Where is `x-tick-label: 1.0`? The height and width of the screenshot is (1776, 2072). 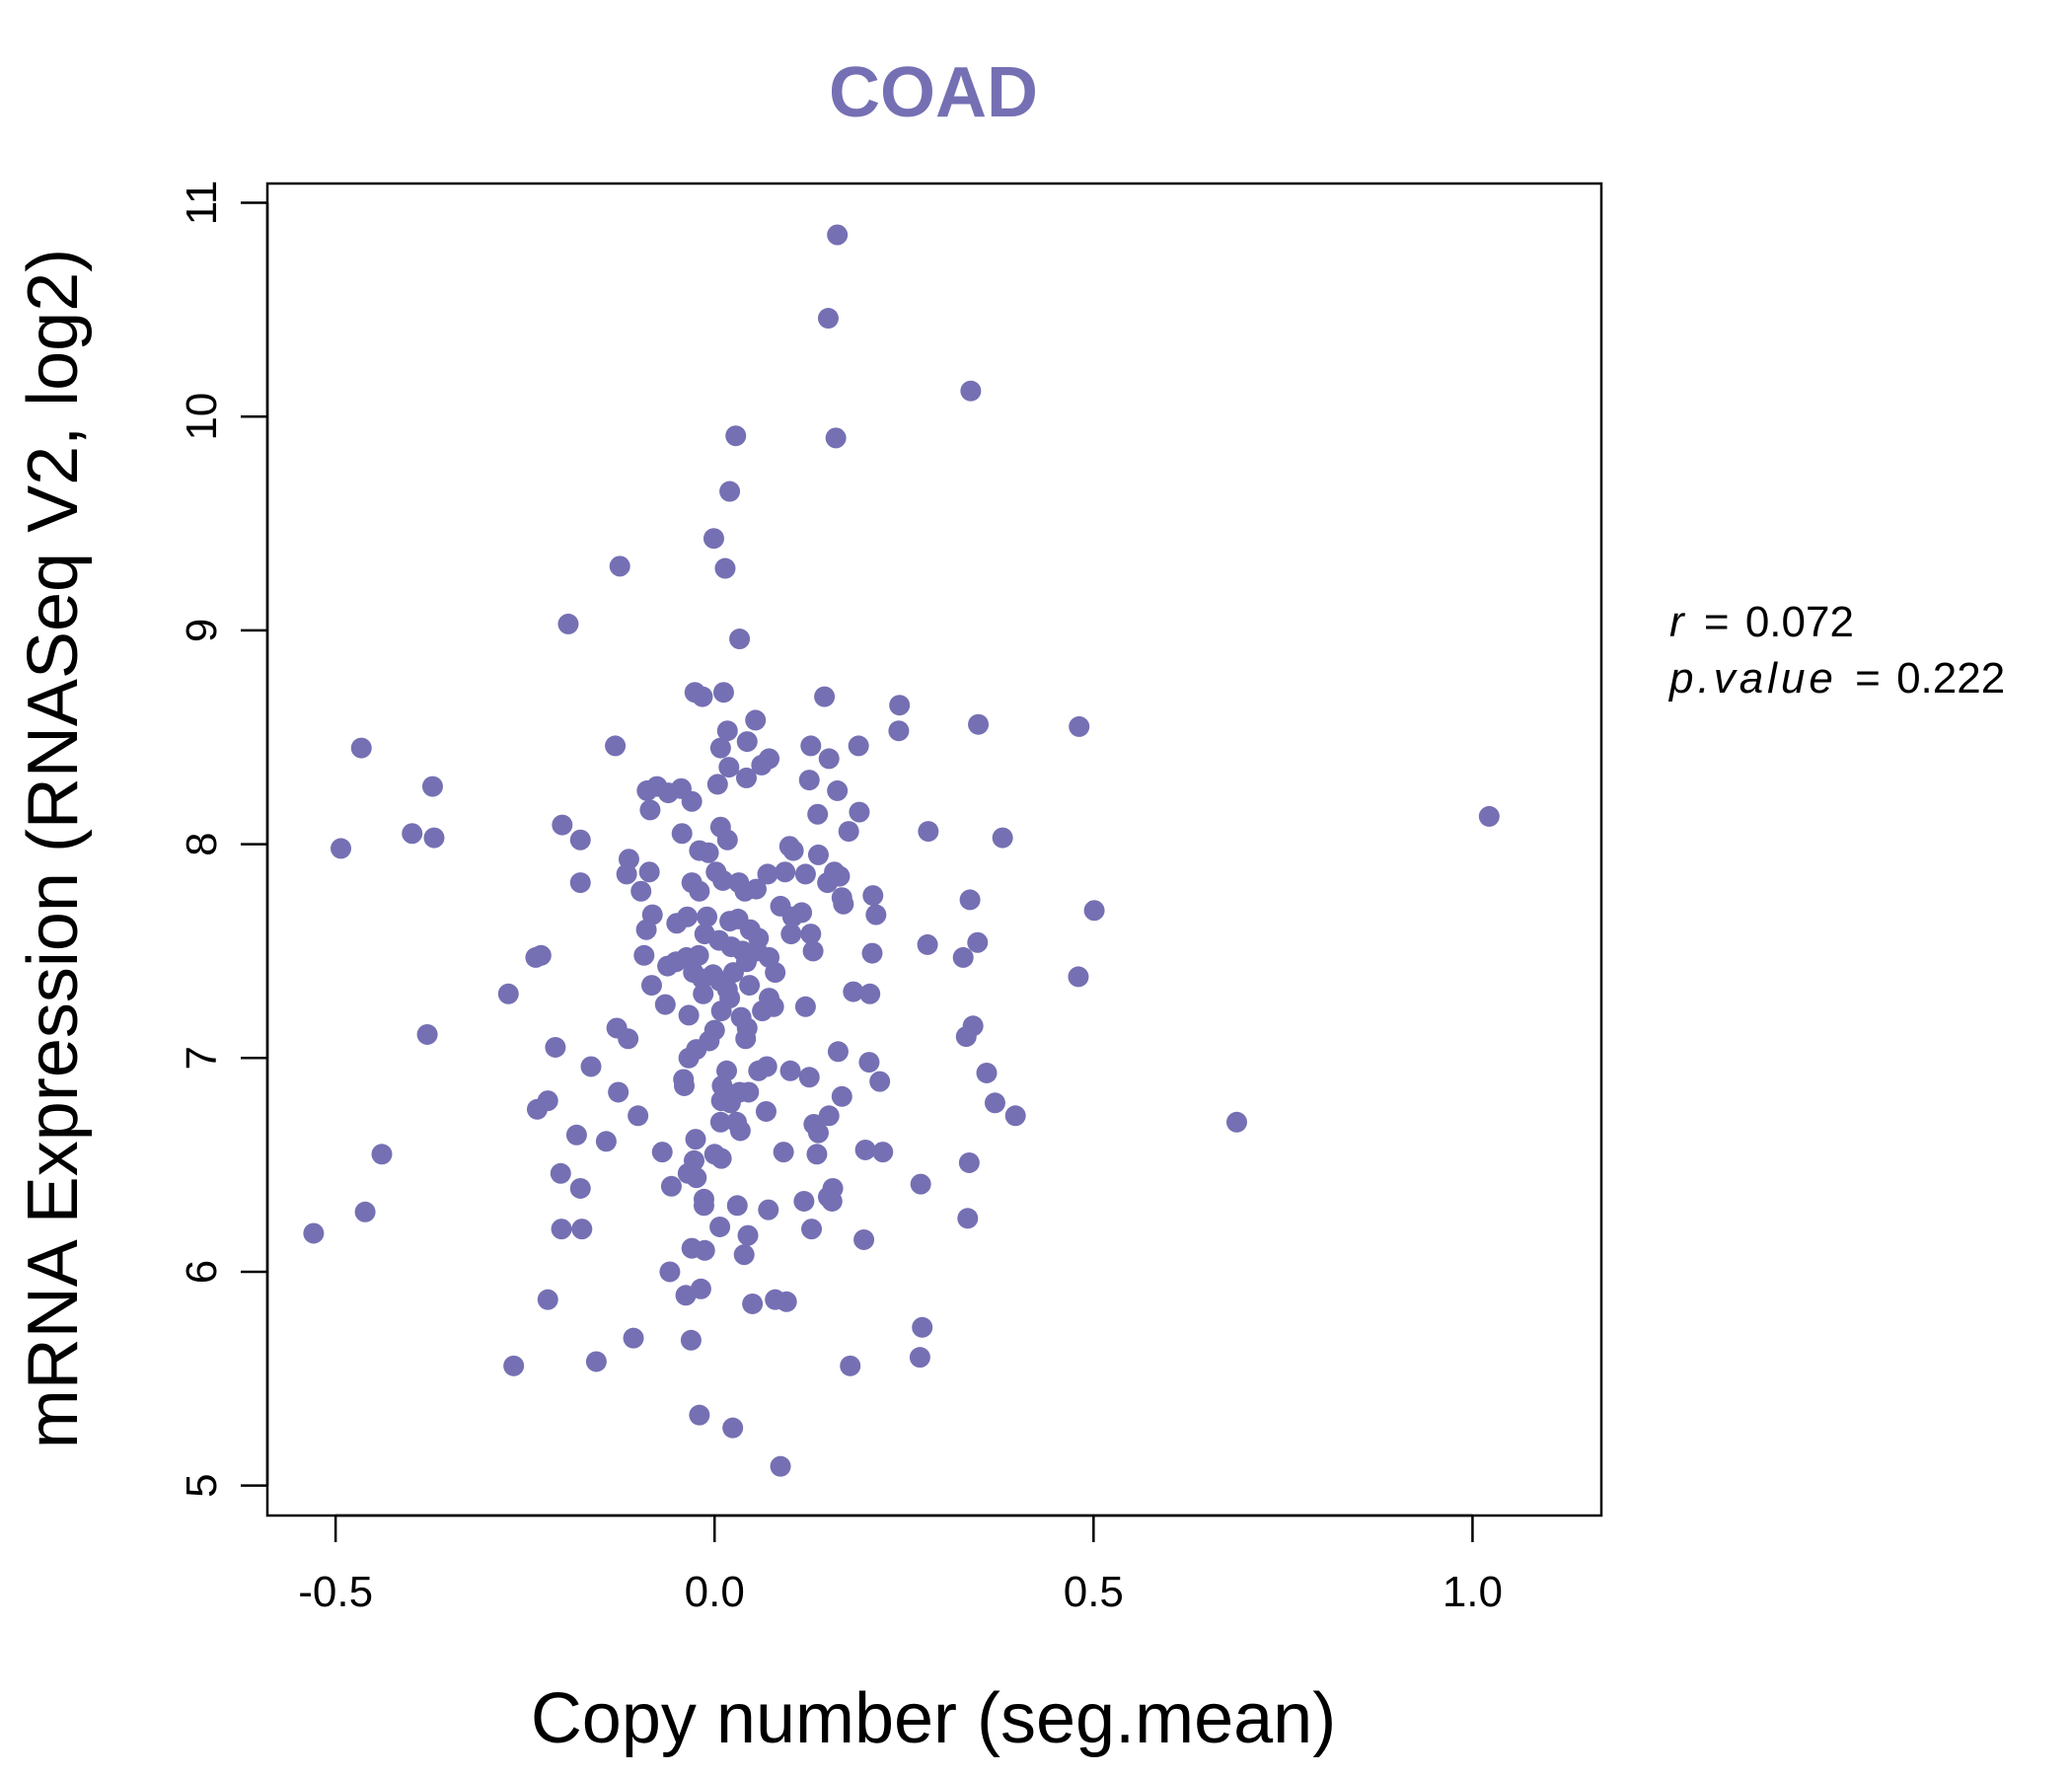
x-tick-label: 1.0 is located at coordinates (1473, 1592).